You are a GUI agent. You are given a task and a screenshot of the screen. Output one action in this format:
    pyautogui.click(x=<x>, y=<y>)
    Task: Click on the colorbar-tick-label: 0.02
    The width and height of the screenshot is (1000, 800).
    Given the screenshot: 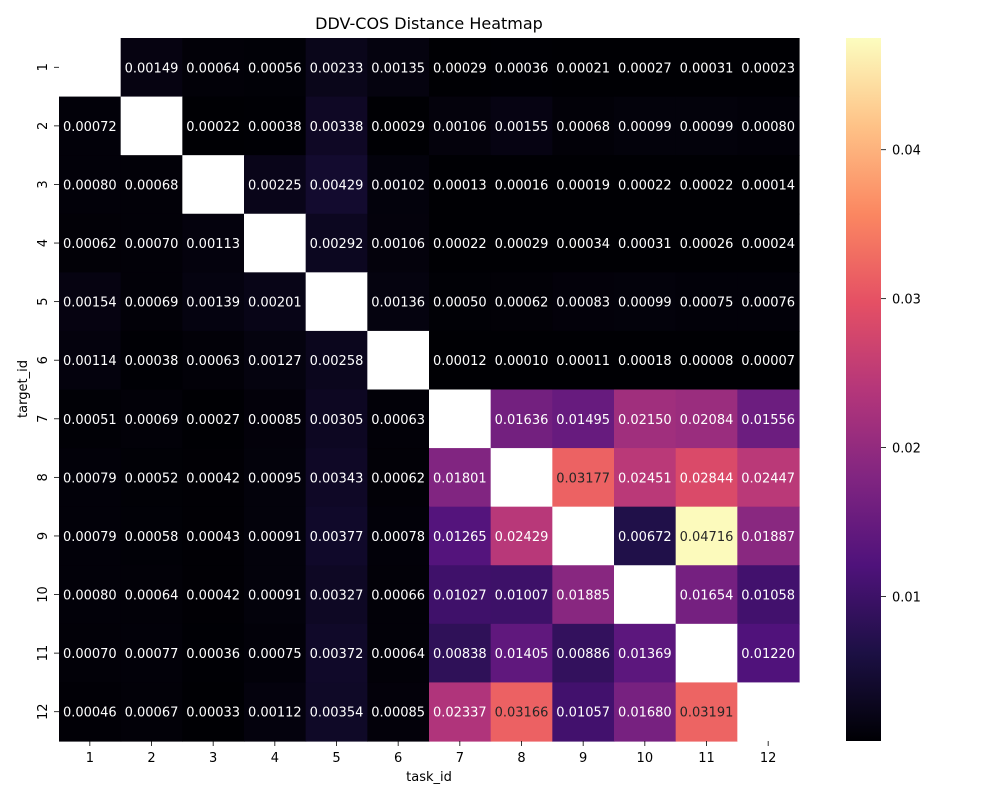 What is the action you would take?
    pyautogui.click(x=906, y=449)
    